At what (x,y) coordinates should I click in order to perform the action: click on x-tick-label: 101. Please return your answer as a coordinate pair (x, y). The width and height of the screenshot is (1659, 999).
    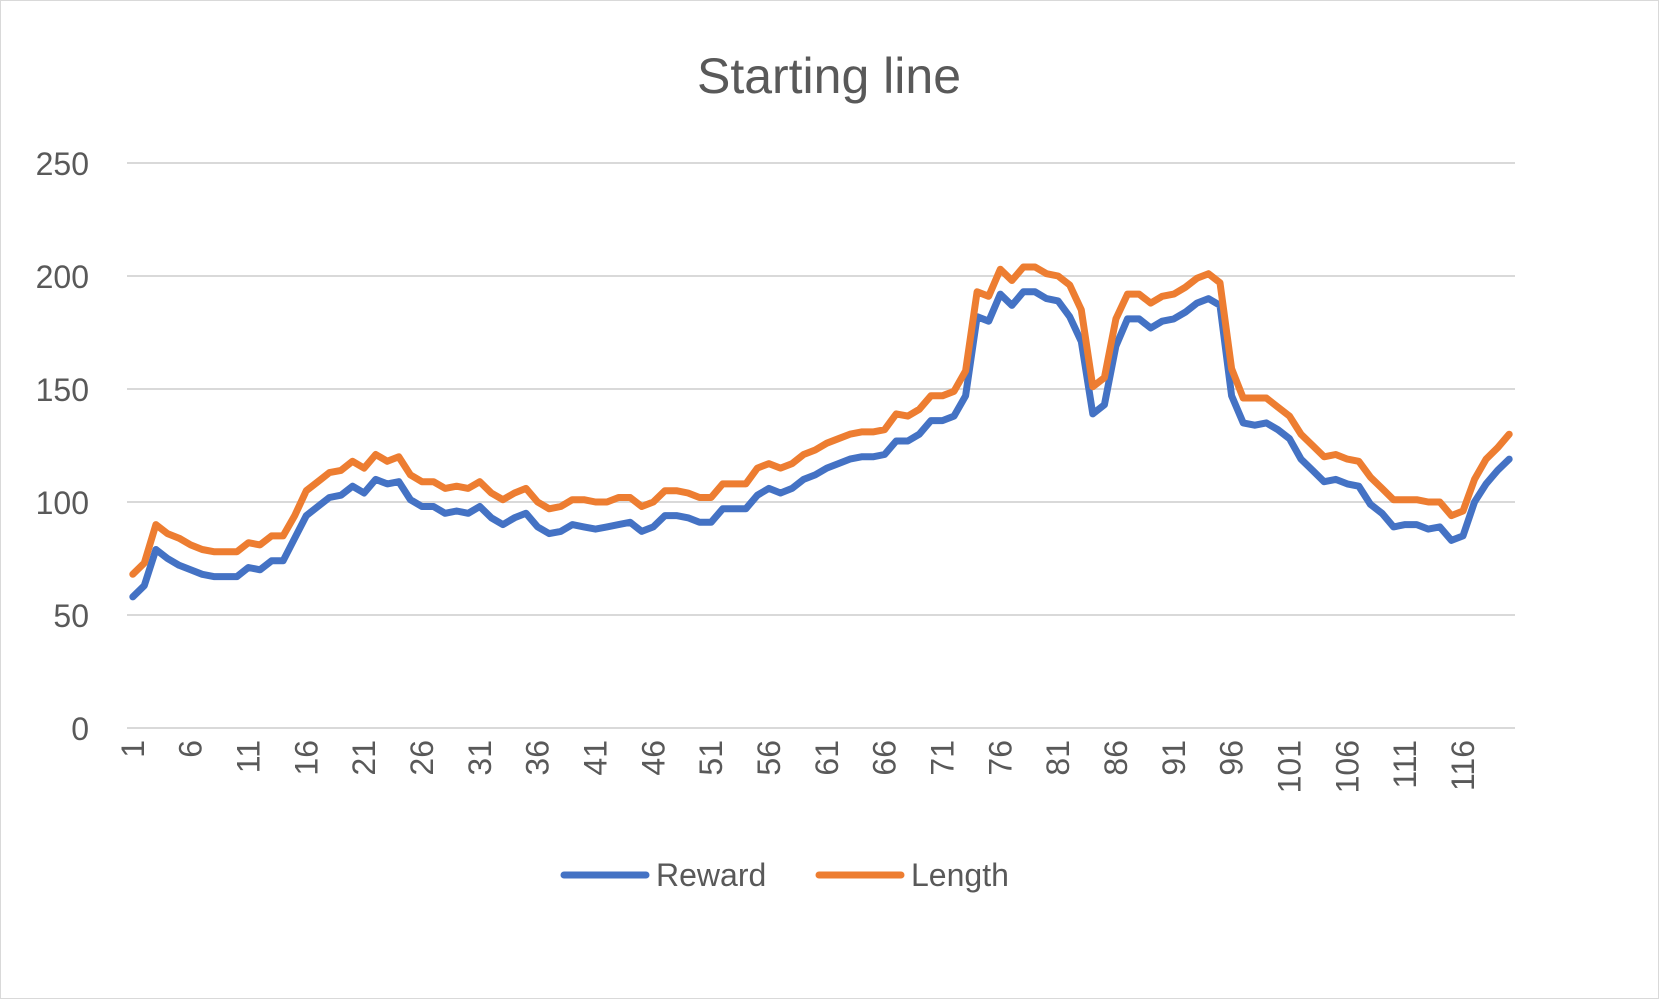
    Looking at the image, I should click on (1289, 766).